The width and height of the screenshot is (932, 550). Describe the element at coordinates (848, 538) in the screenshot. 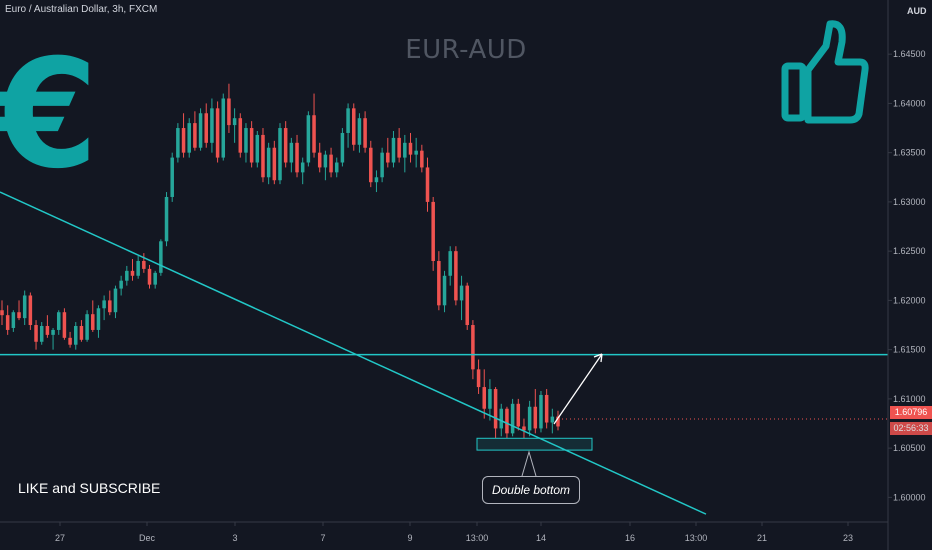

I see `x-tick-label: 23` at that location.